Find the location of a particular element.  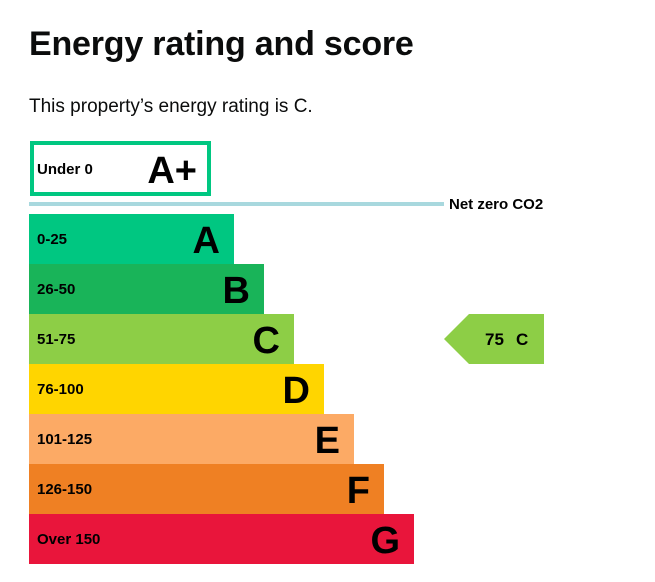

current-rating-marker: 75 C is located at coordinates (494, 339).